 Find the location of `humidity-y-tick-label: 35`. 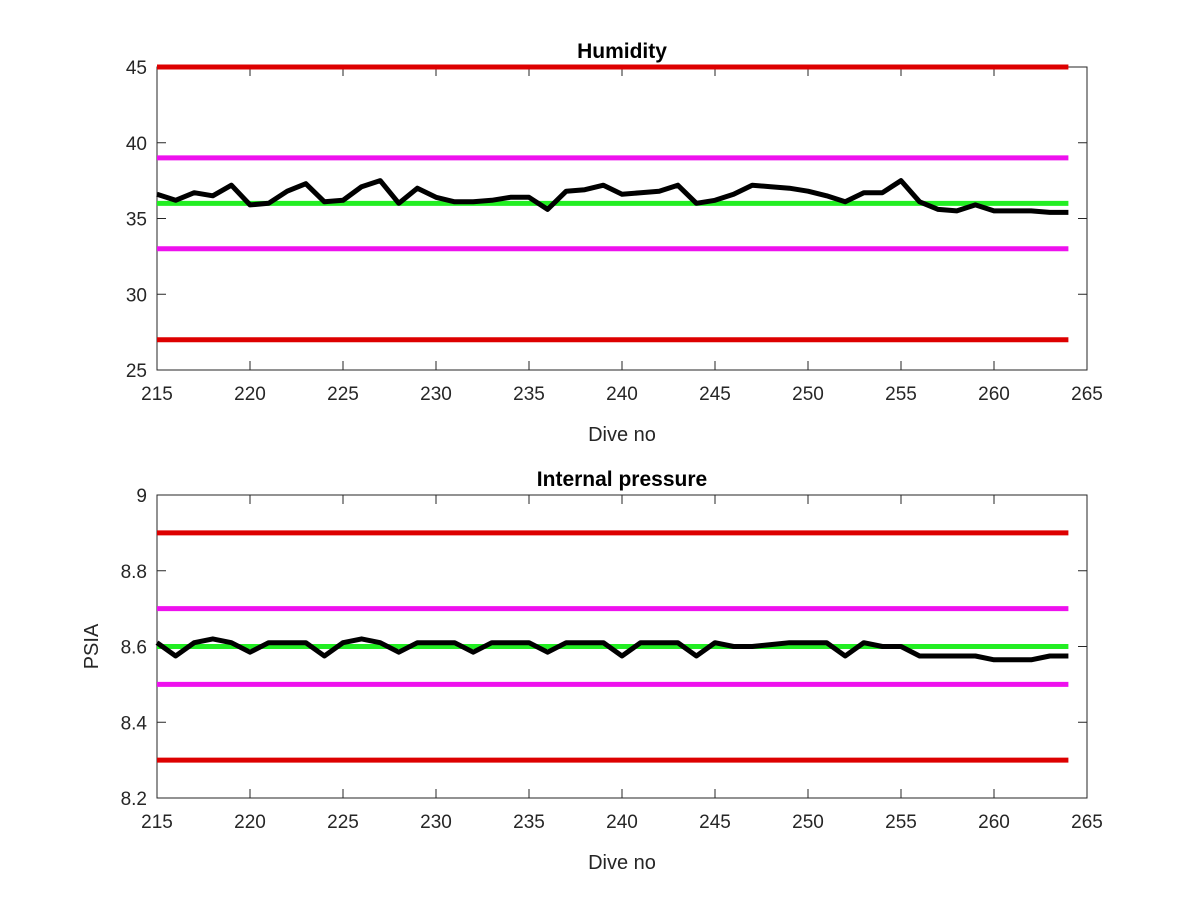

humidity-y-tick-label: 35 is located at coordinates (136, 220).